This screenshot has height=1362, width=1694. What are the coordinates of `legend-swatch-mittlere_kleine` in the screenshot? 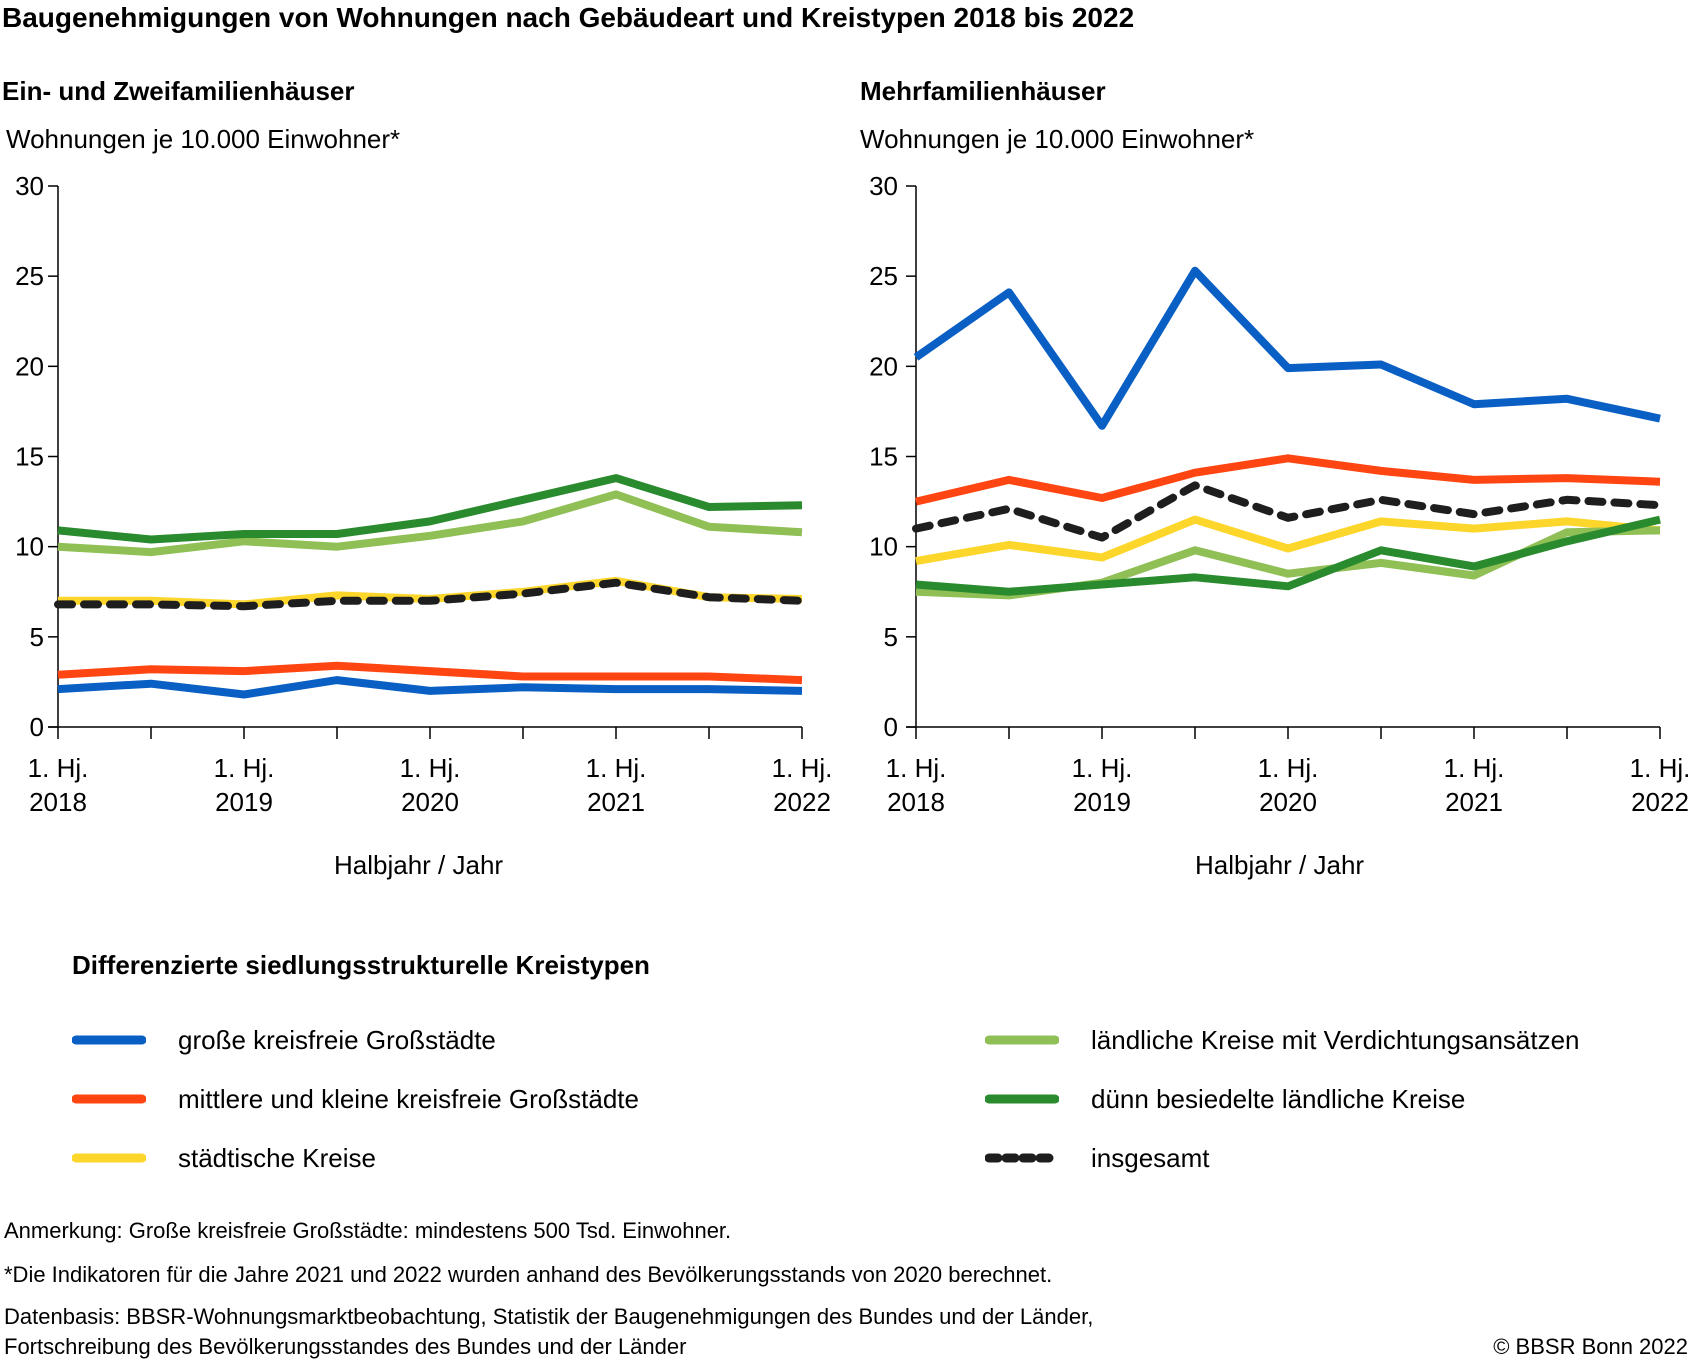 It's located at (109, 1099).